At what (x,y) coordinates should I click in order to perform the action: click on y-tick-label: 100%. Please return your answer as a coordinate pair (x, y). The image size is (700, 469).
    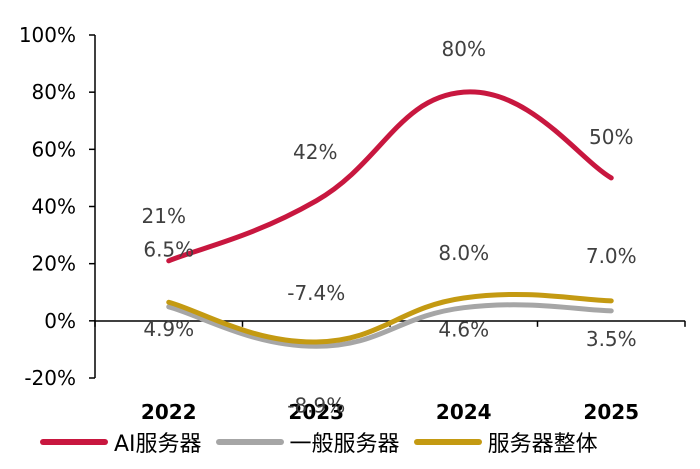
    Looking at the image, I should click on (47, 35).